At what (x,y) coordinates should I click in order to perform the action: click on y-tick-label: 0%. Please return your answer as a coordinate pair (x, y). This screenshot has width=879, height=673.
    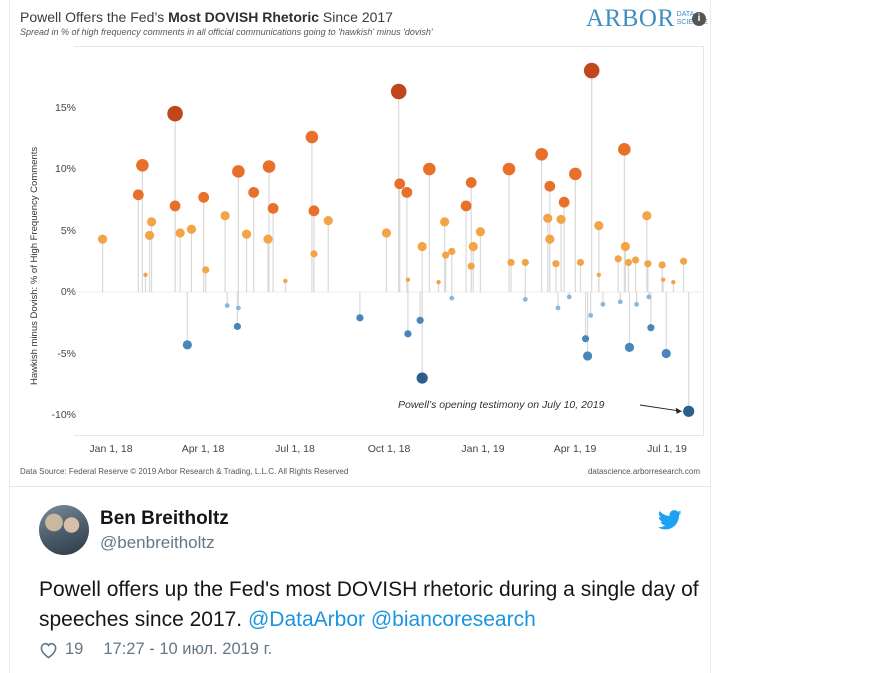
    Looking at the image, I should click on (68, 292).